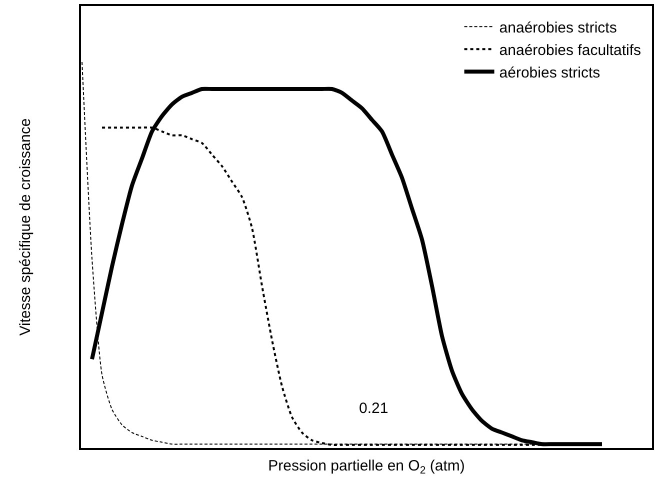 The width and height of the screenshot is (655, 490). What do you see at coordinates (373, 408) in the screenshot?
I see `annotation: 0.21` at bounding box center [373, 408].